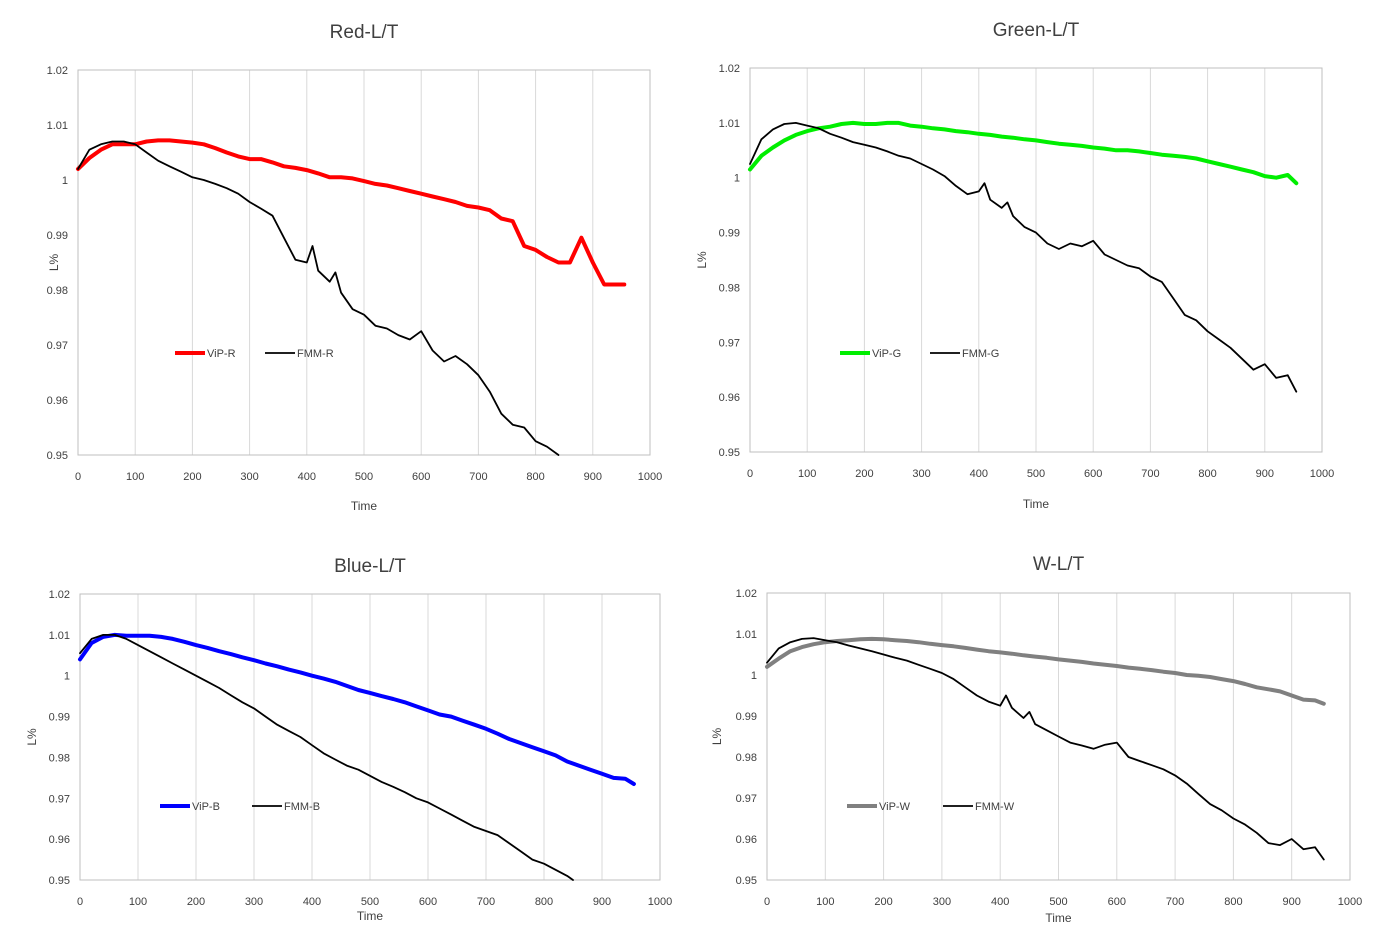 This screenshot has width=1400, height=935. Describe the element at coordinates (1045, 749) in the screenshot. I see `series-line-fmm-w` at that location.